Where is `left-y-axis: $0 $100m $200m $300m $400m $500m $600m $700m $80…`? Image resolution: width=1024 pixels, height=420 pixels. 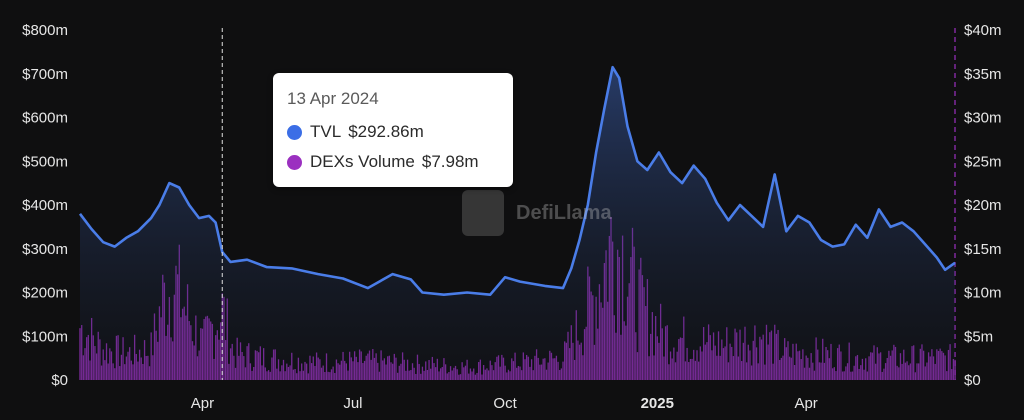 left-y-axis: $0 $100m $200m $300m $400m $500m $600m $700m $80… is located at coordinates (45, 205).